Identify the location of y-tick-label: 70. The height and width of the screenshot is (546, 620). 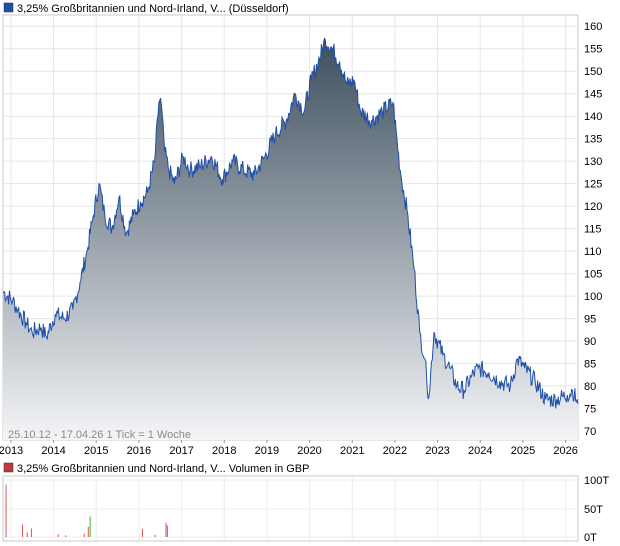
(590, 432).